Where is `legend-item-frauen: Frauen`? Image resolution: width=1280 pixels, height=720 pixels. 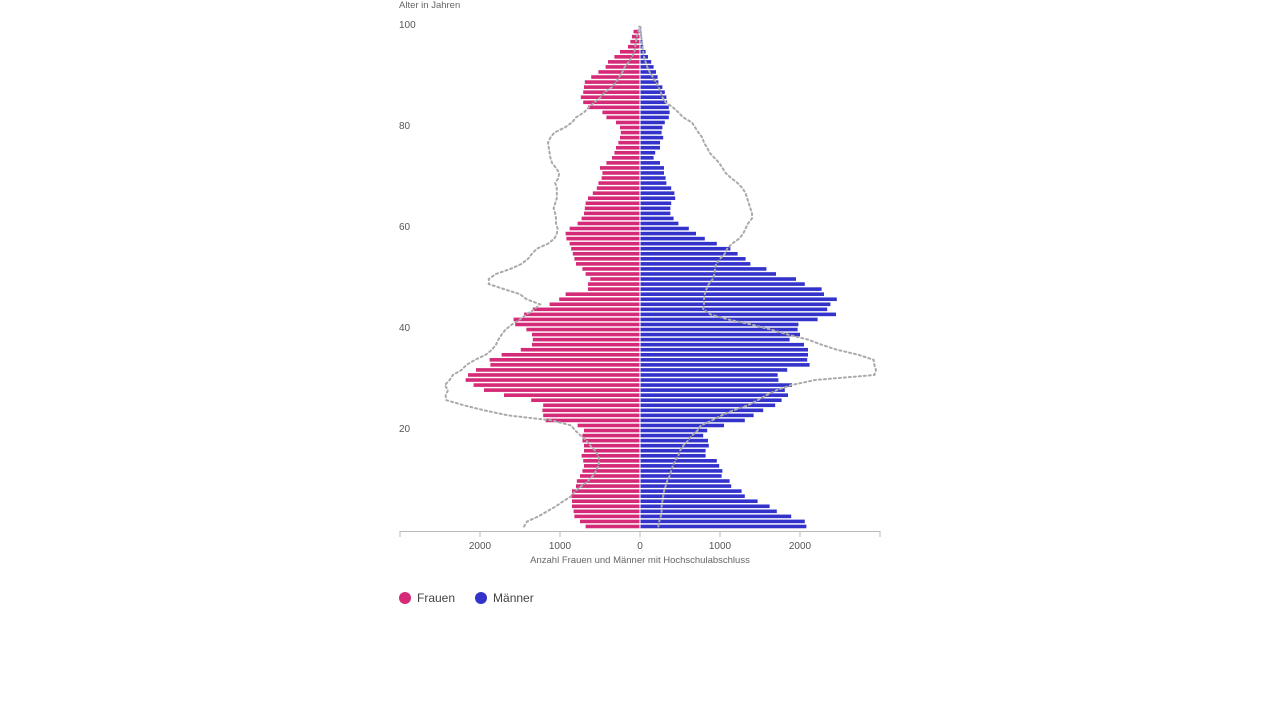 legend-item-frauen: Frauen is located at coordinates (427, 598).